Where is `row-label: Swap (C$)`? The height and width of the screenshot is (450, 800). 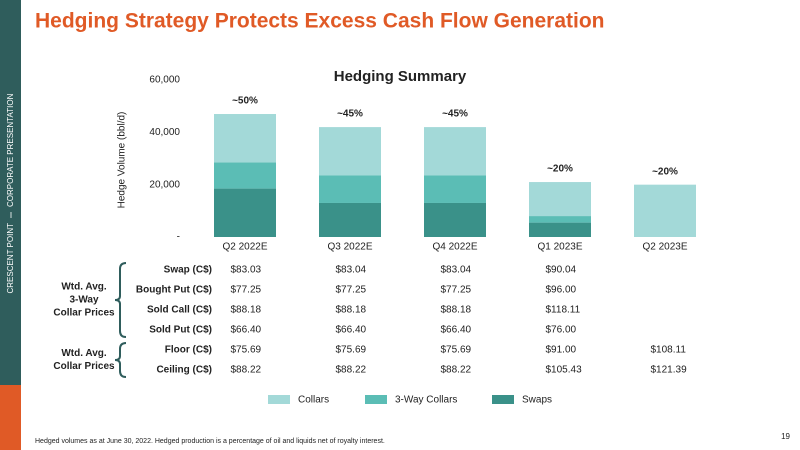 row-label: Swap (C$) is located at coordinates (188, 270).